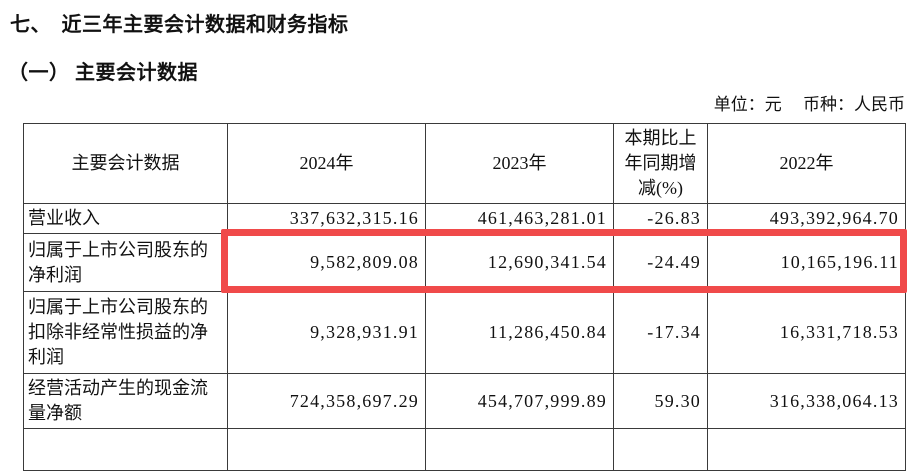  Describe the element at coordinates (125, 218) in the screenshot. I see `row-label: 营业收入` at that location.